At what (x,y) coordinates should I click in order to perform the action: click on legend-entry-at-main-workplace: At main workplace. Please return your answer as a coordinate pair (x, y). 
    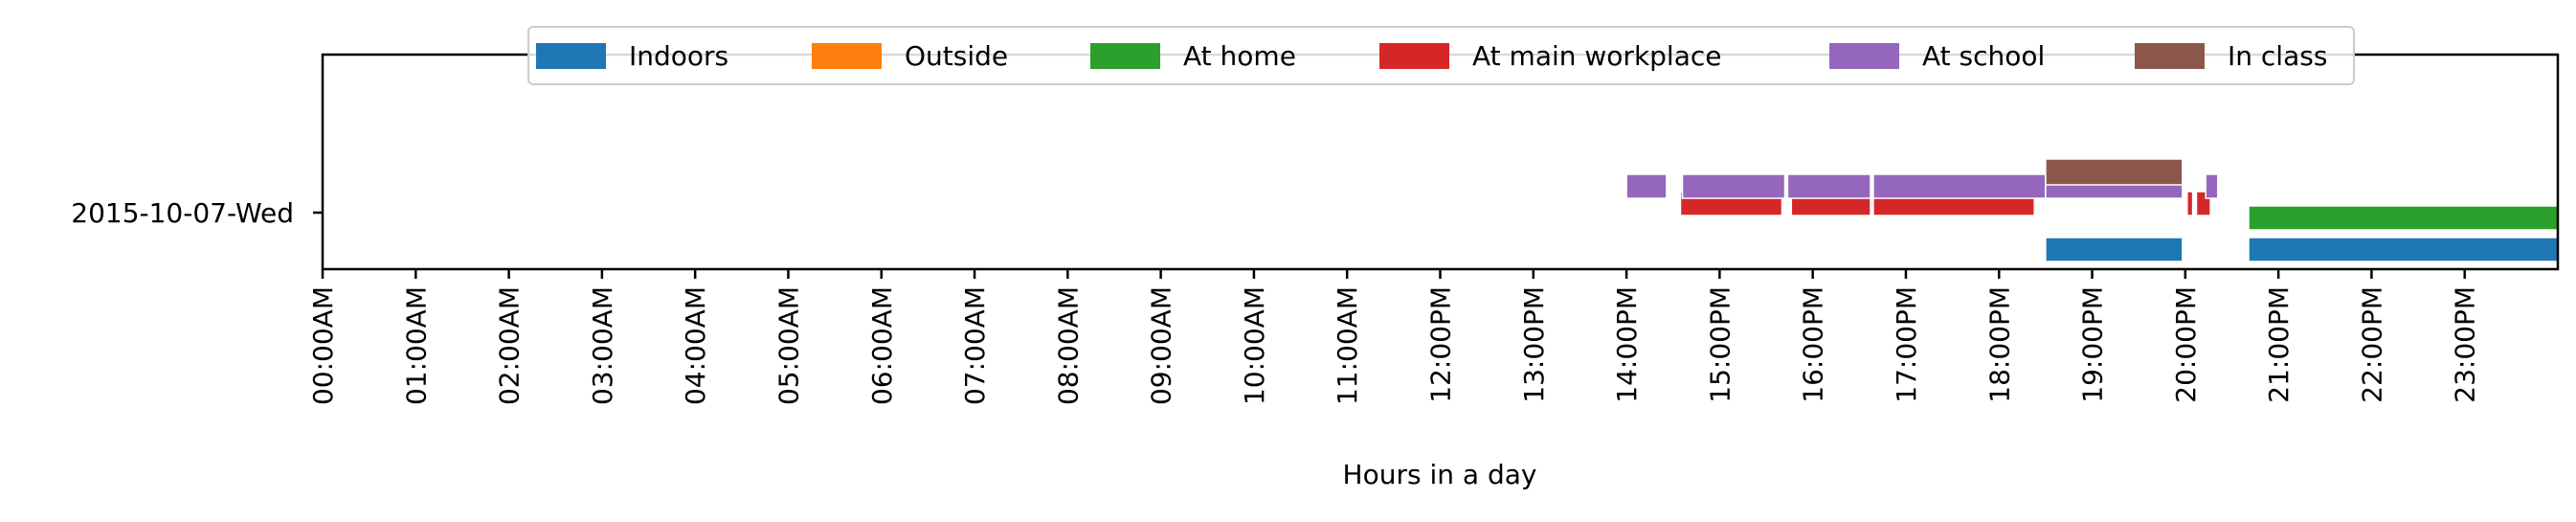
    Looking at the image, I should click on (1550, 56).